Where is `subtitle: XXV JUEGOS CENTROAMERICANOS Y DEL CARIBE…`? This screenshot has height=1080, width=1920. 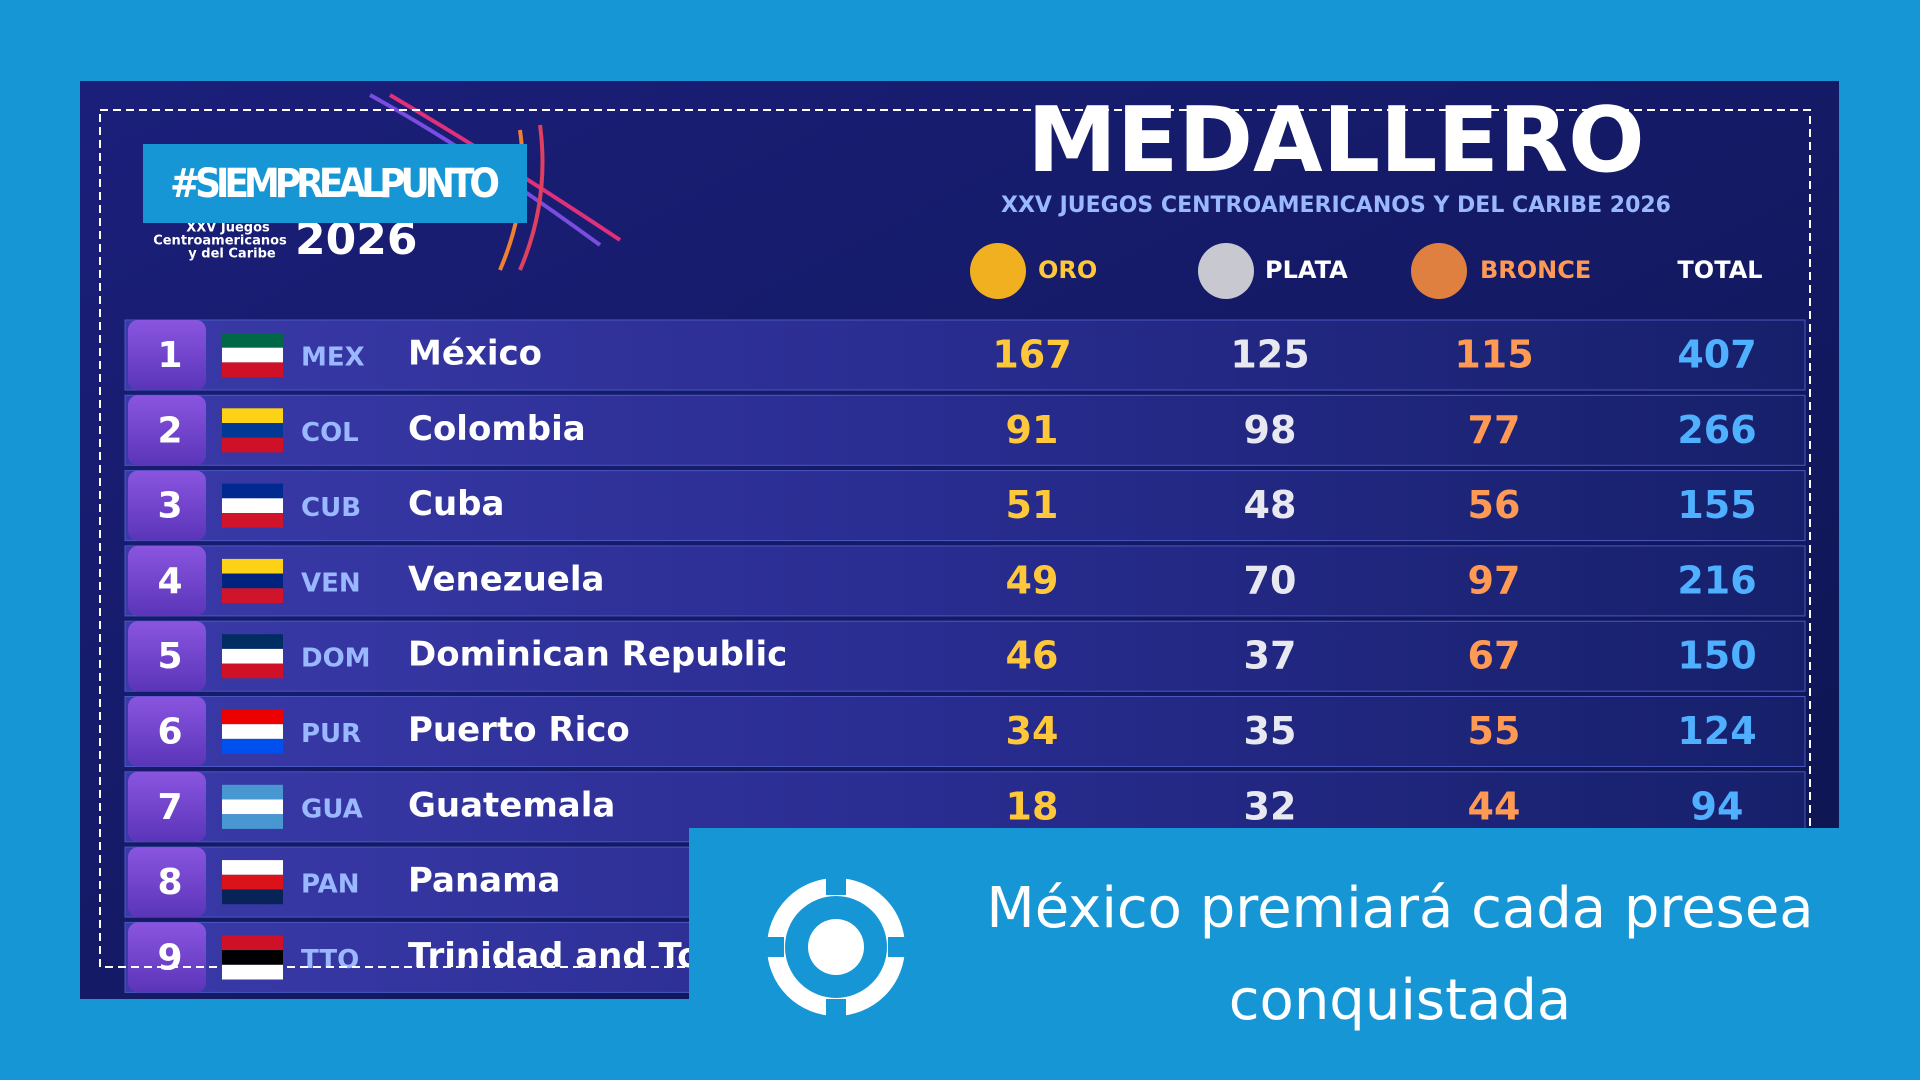 subtitle: XXV JUEGOS CENTROAMERICANOS Y DEL CARIBE… is located at coordinates (1336, 205).